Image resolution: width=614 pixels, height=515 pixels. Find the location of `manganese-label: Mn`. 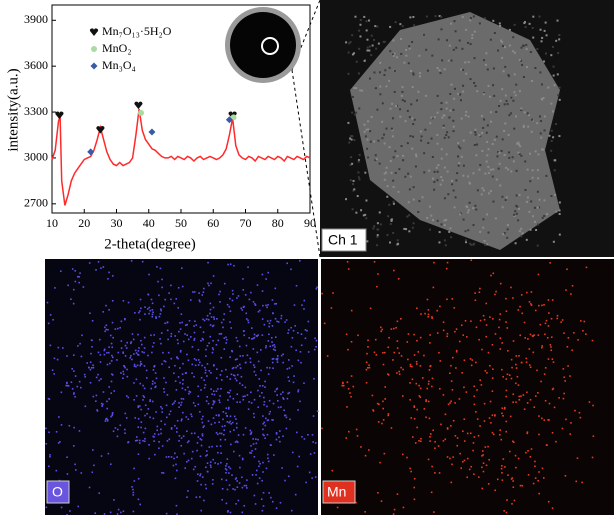

manganese-label: Mn is located at coordinates (336, 492).